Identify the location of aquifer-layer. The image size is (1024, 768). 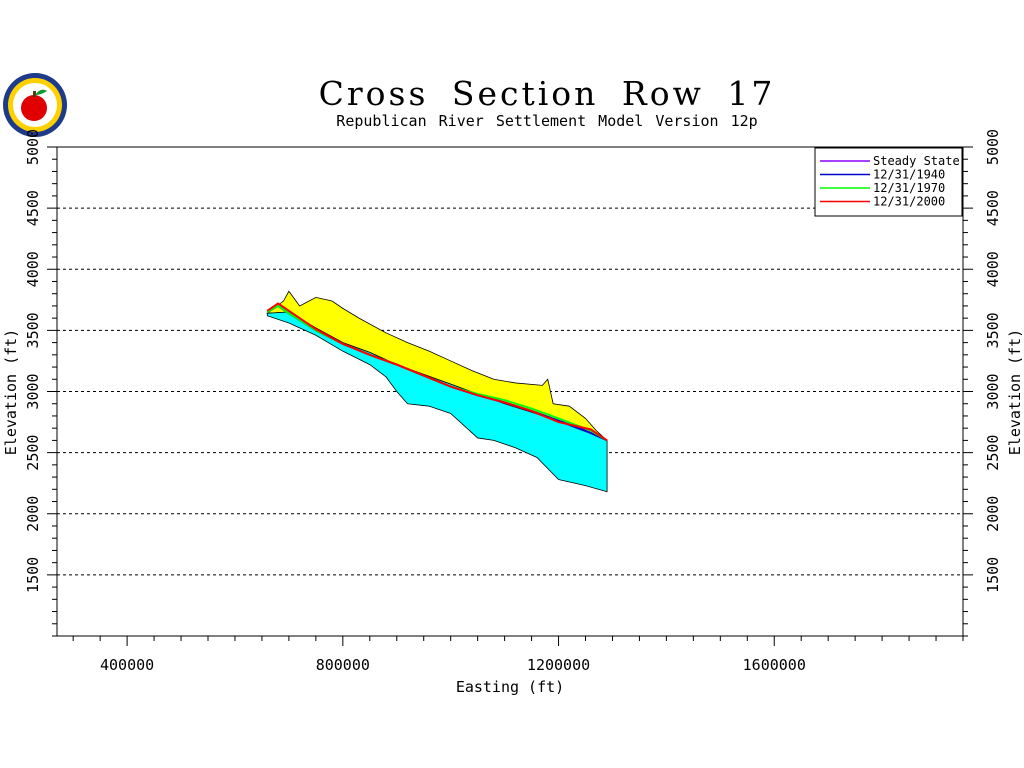
(437, 402).